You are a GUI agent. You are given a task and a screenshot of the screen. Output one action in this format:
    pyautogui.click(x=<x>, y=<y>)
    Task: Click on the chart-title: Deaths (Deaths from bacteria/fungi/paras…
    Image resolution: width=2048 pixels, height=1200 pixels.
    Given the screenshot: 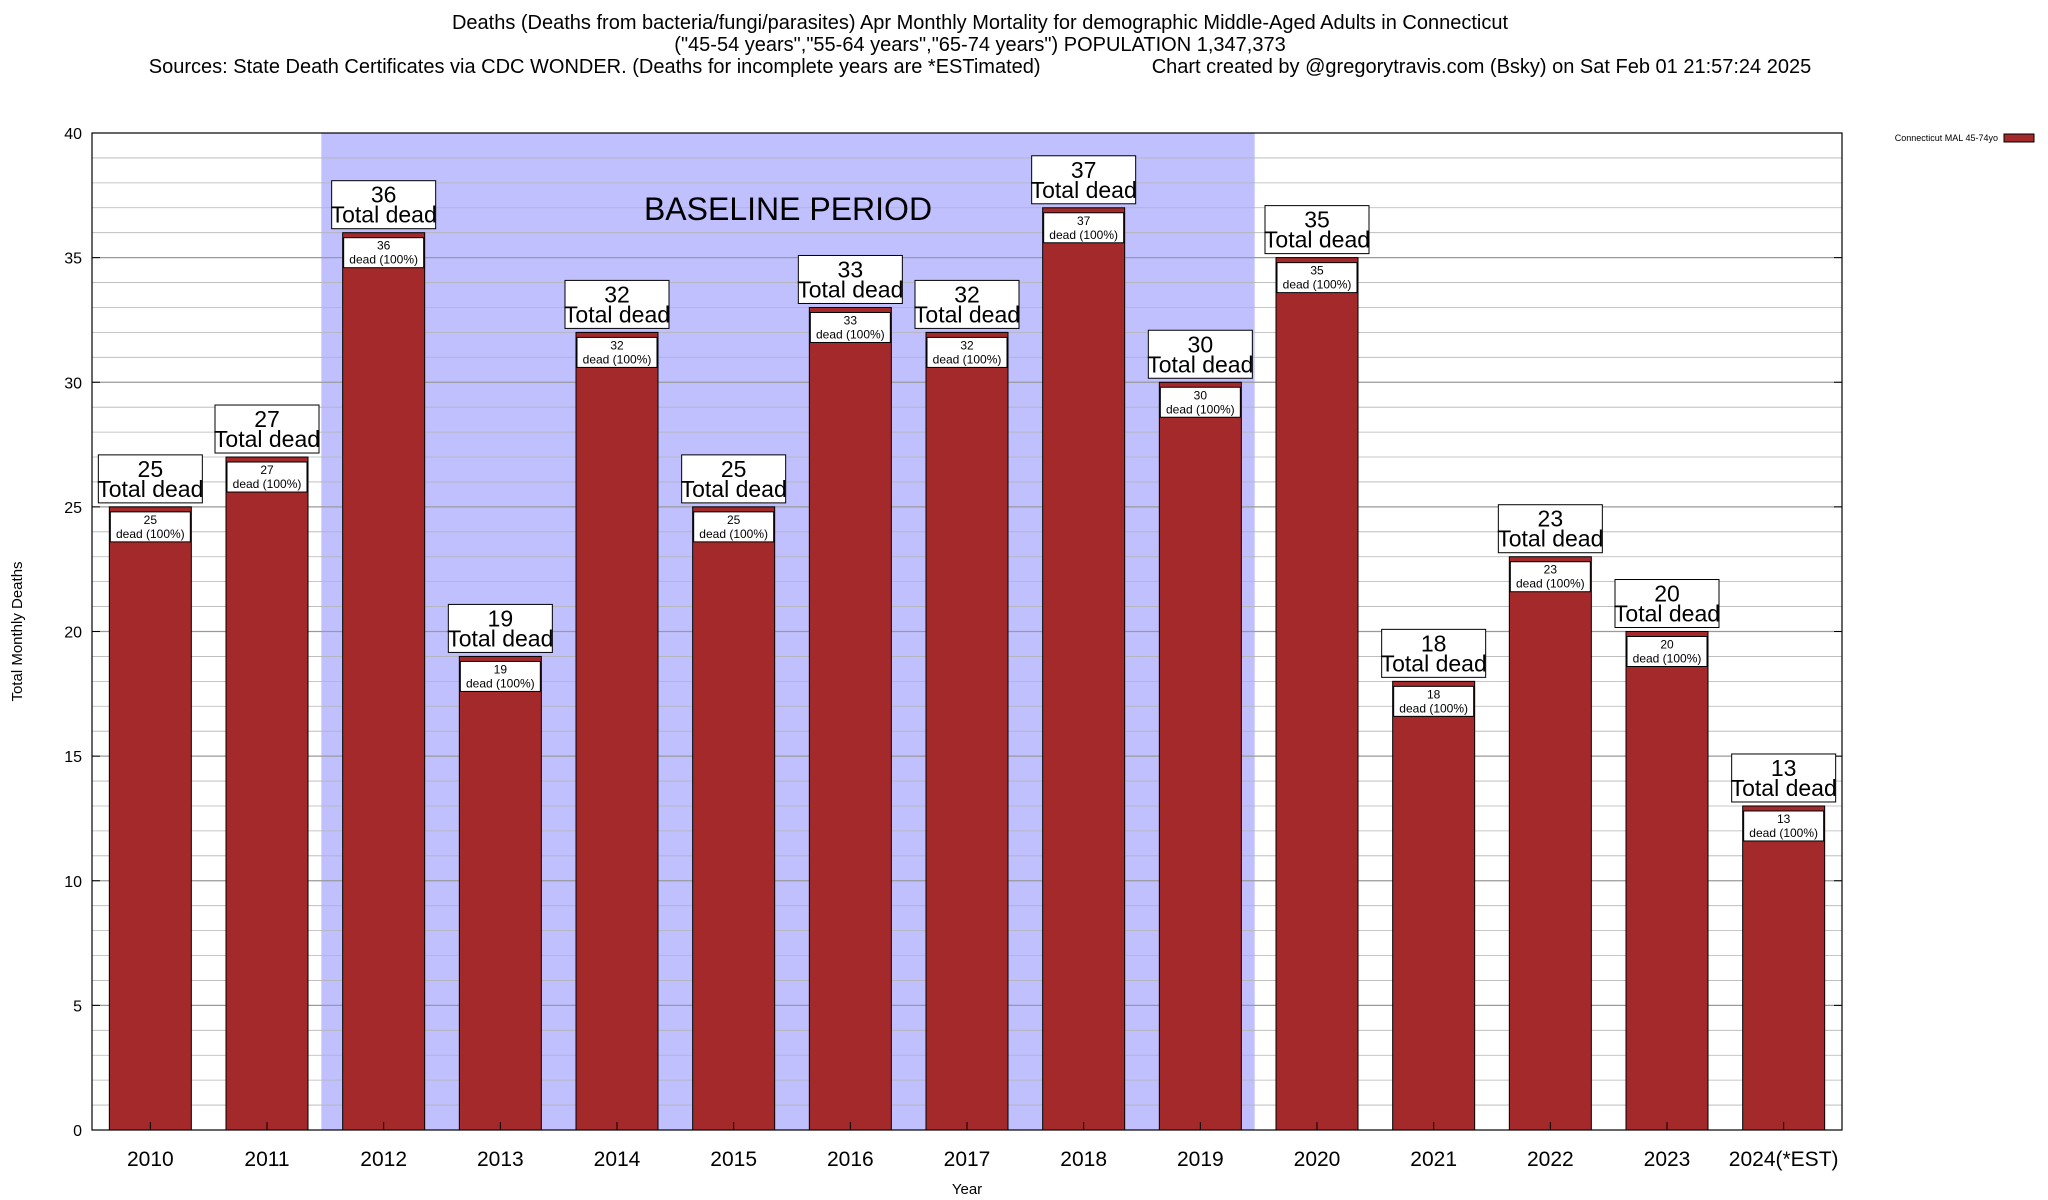 What is the action you would take?
    pyautogui.click(x=980, y=45)
    